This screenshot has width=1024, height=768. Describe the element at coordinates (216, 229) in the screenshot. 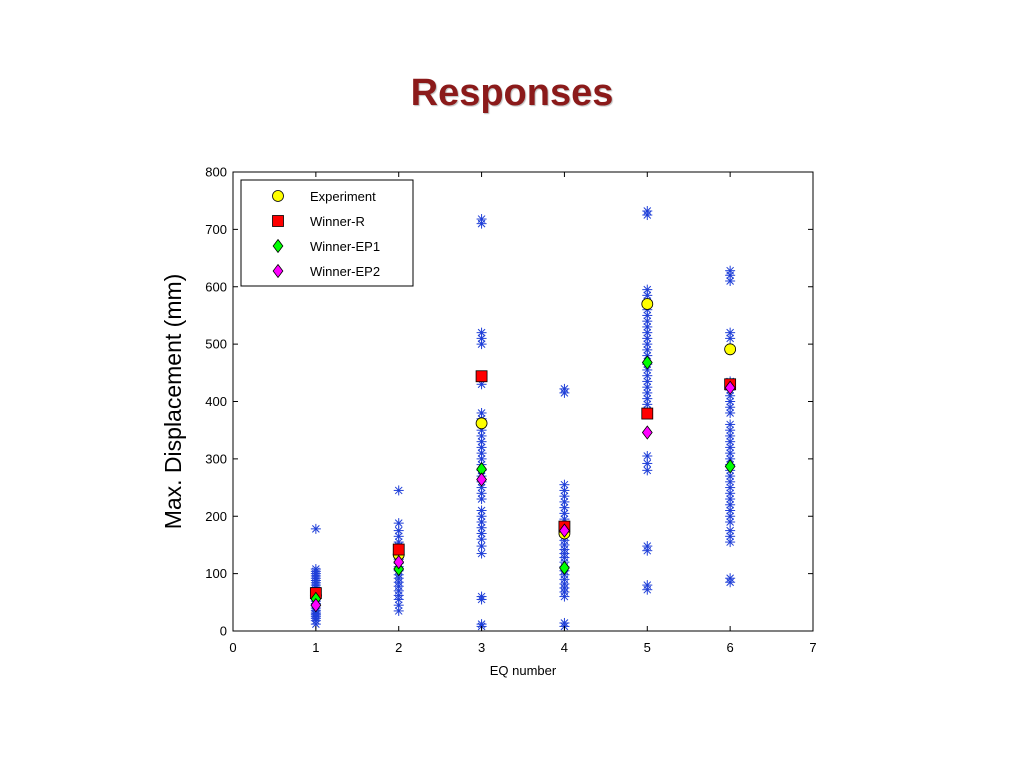

I see `y-tick-label: 700` at that location.